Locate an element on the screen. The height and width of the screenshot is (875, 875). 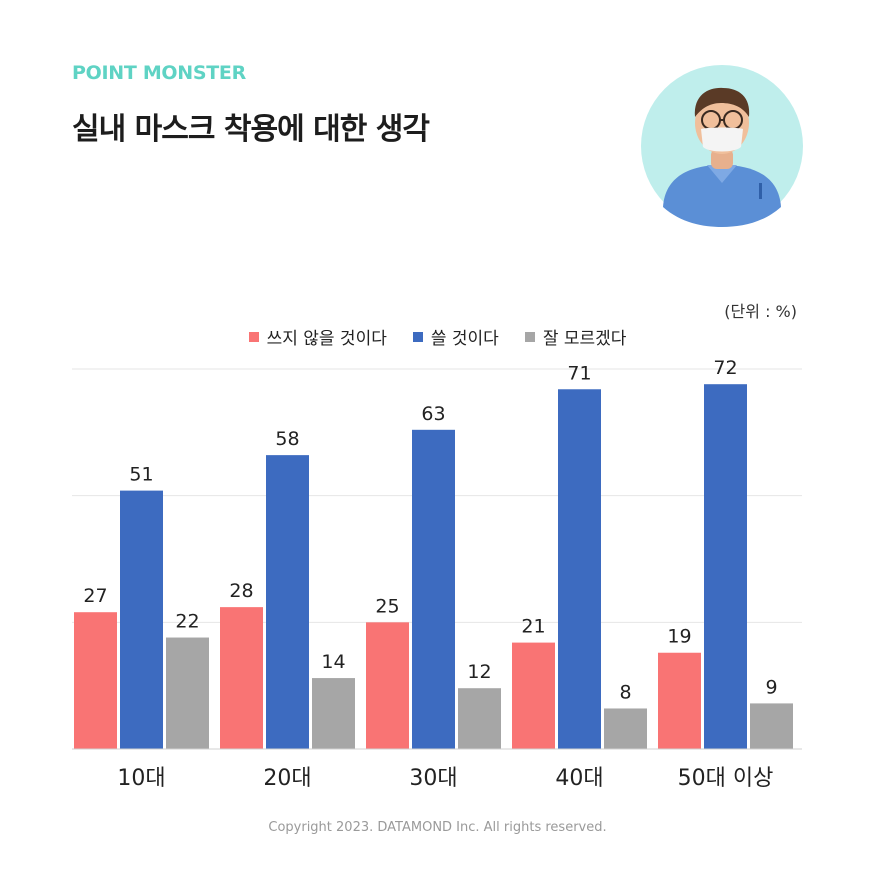
data-label: 63 is located at coordinates (433, 414).